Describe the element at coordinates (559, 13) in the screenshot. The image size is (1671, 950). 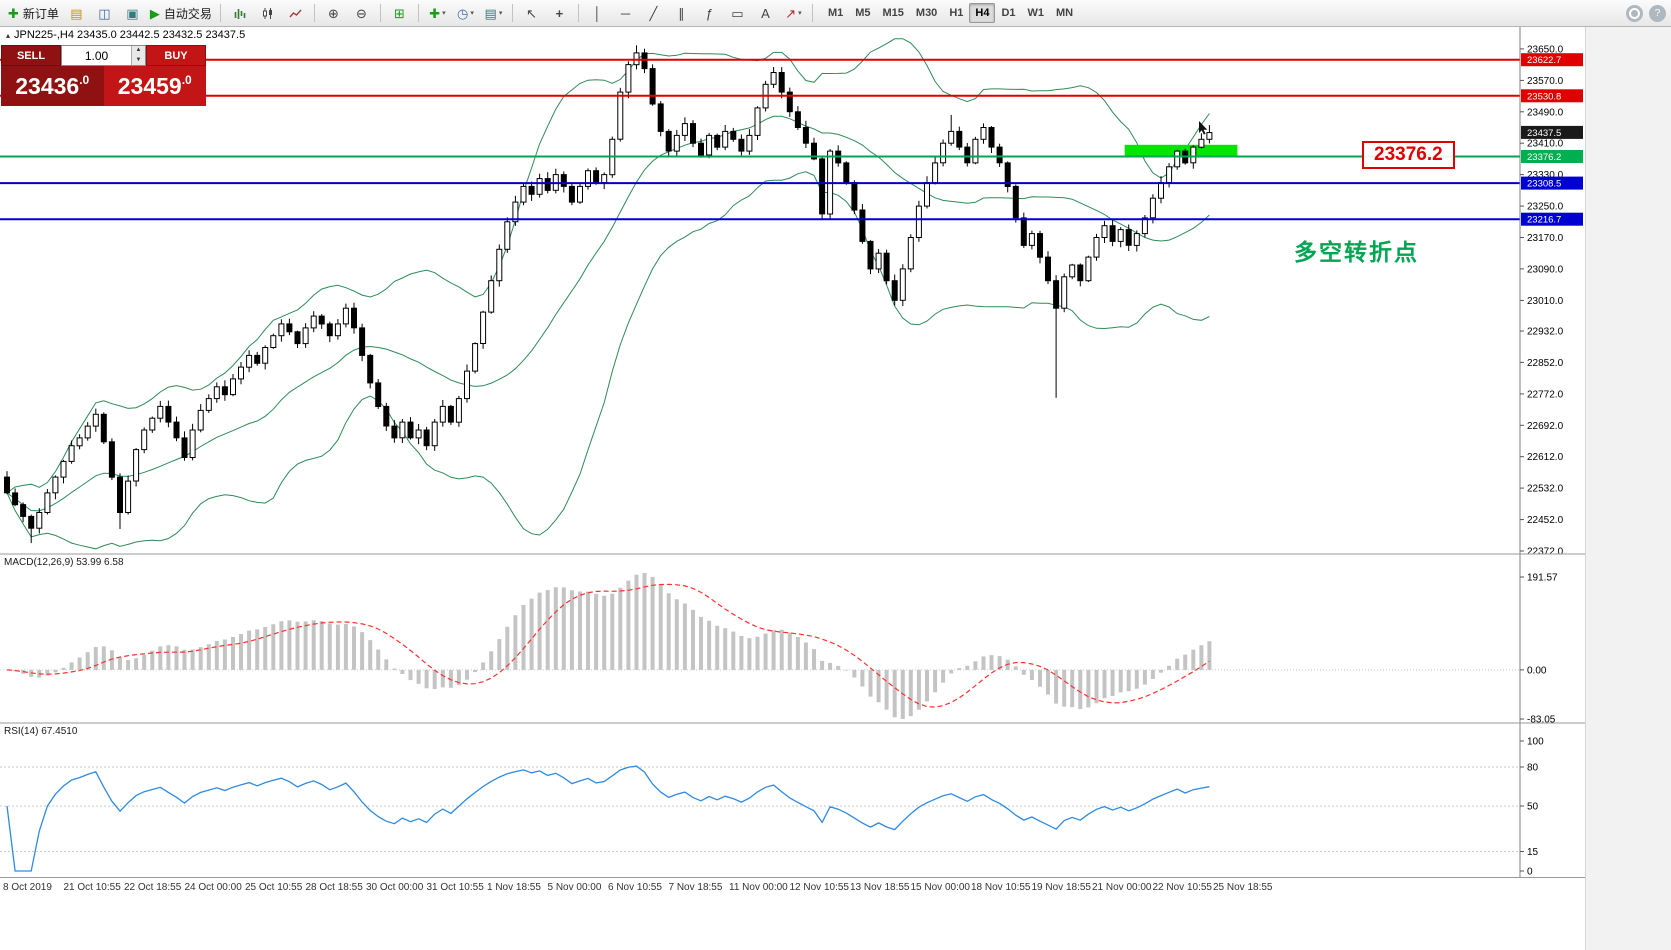
I see `crosshair-button: +` at that location.